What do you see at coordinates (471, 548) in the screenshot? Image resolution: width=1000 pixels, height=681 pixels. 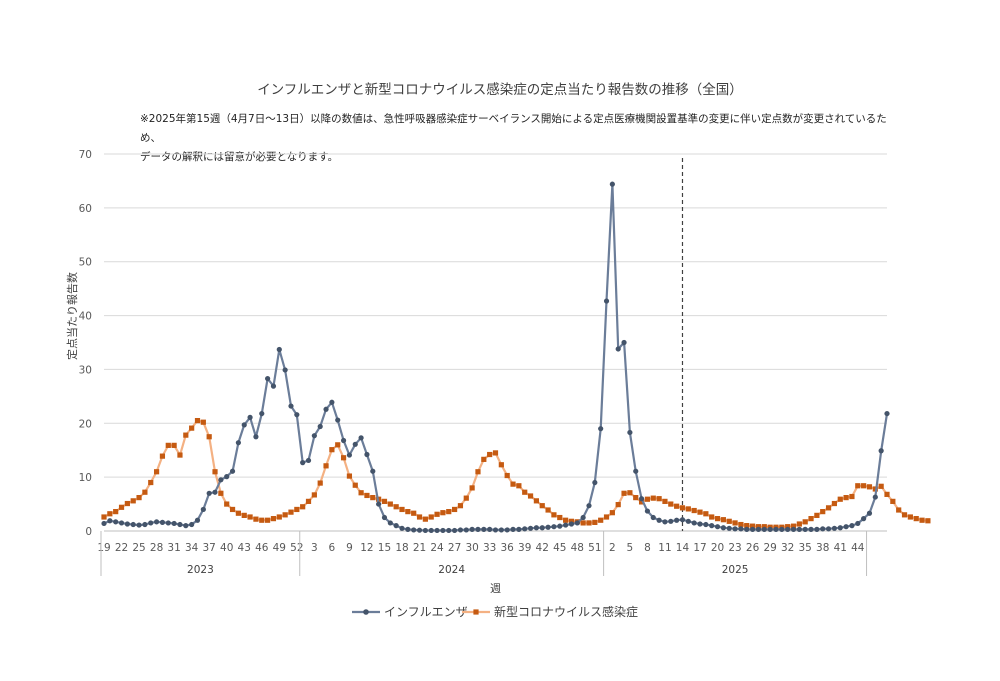 I see `x-tick-label: 30` at bounding box center [471, 548].